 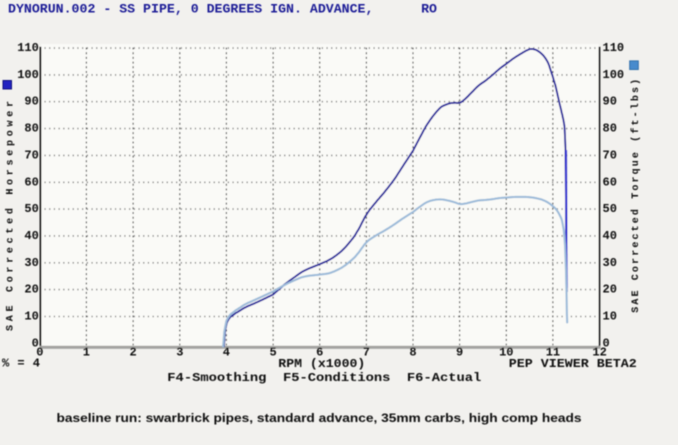 I want to click on svg-text: RPM (x1000), so click(x=321, y=364).